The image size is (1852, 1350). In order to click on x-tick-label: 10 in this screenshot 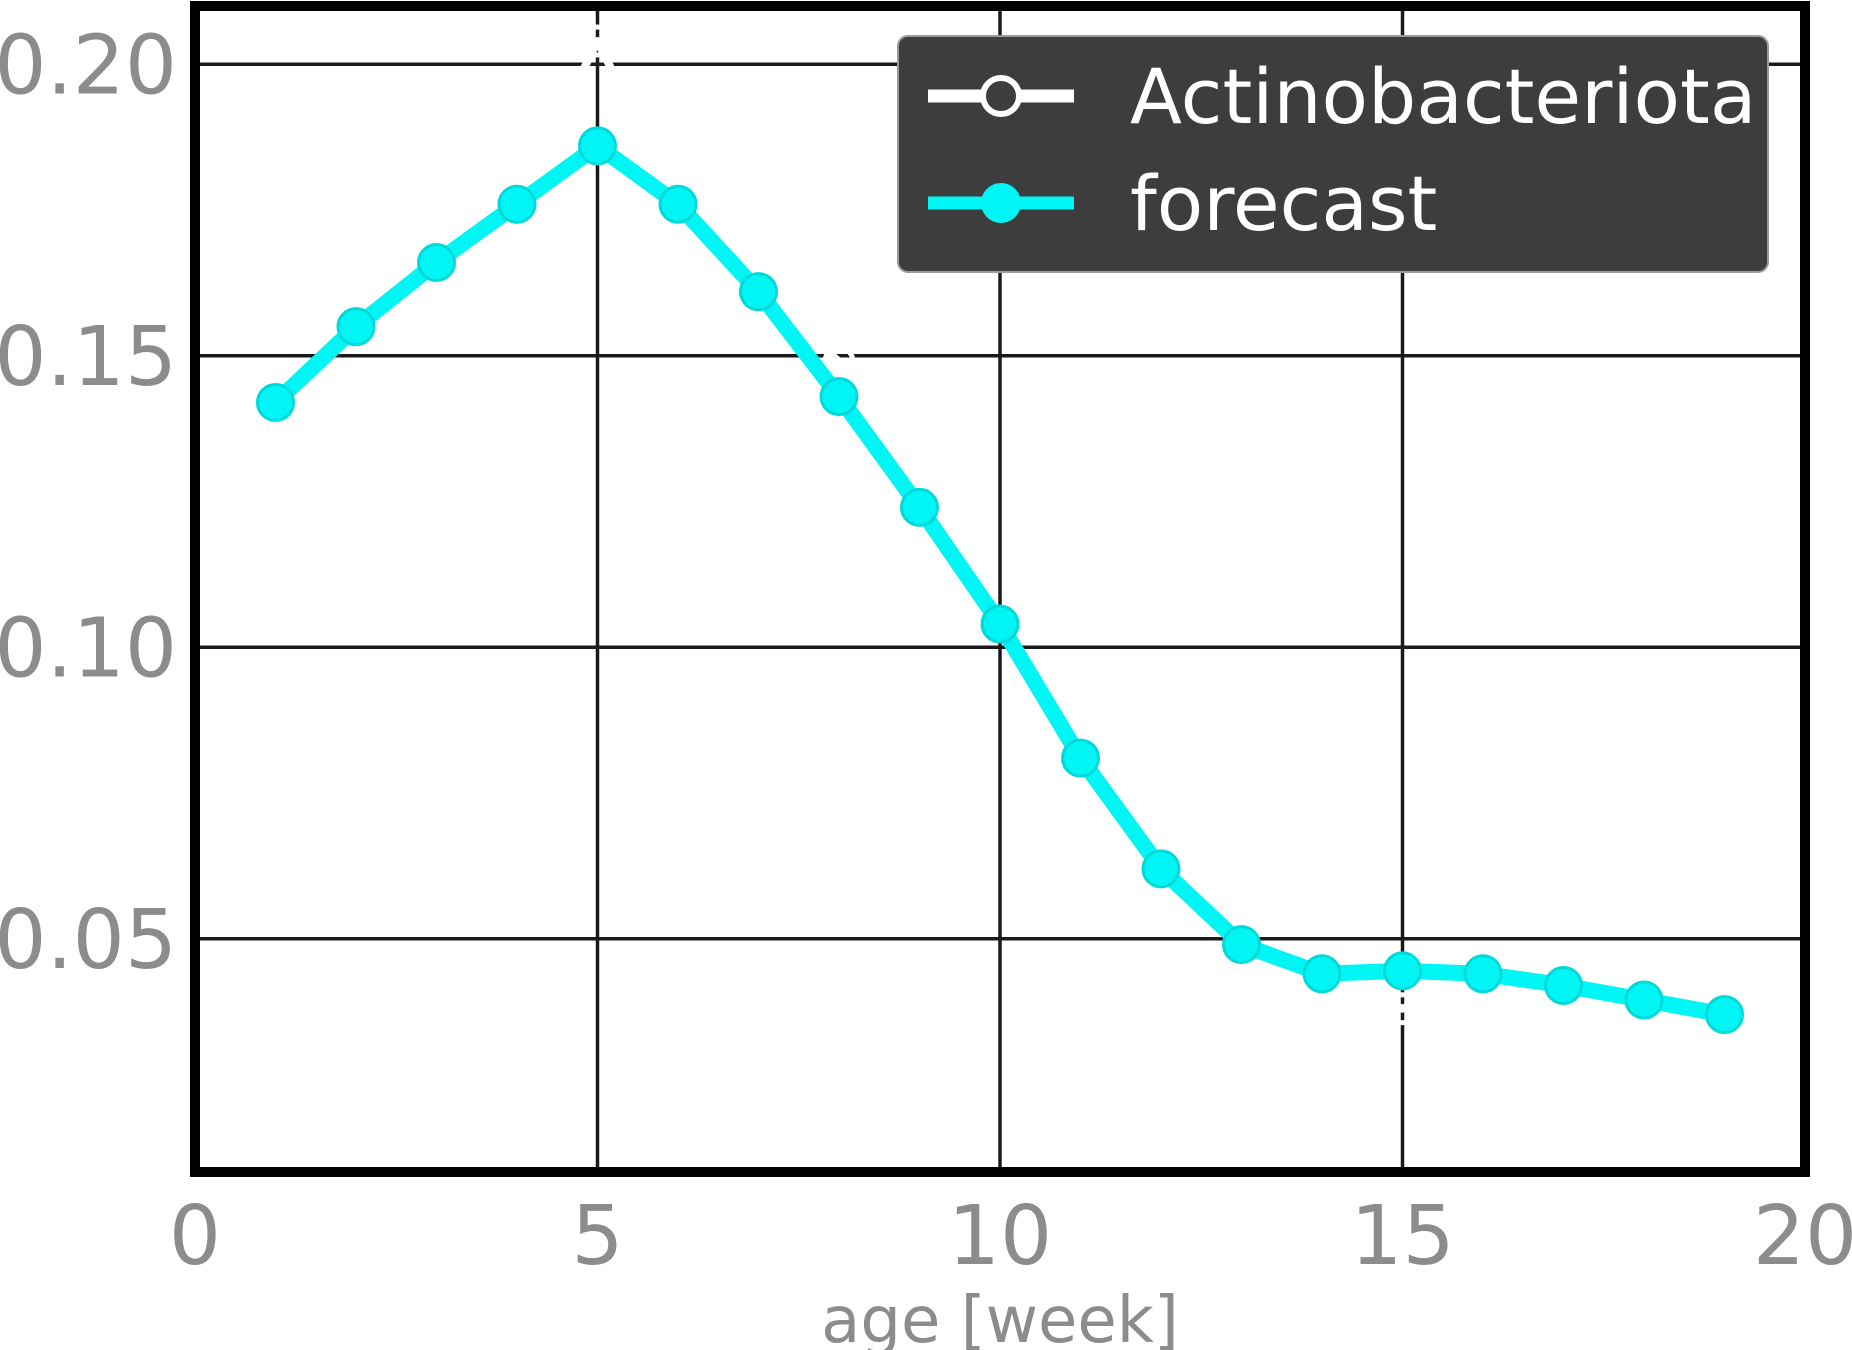, I will do `click(1000, 1236)`.